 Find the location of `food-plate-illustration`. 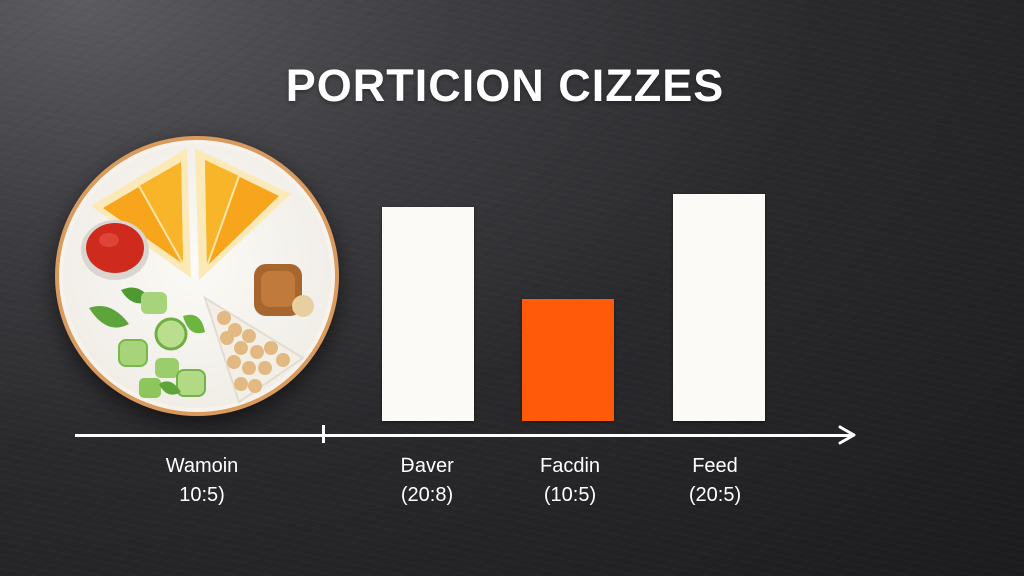

food-plate-illustration is located at coordinates (197, 276).